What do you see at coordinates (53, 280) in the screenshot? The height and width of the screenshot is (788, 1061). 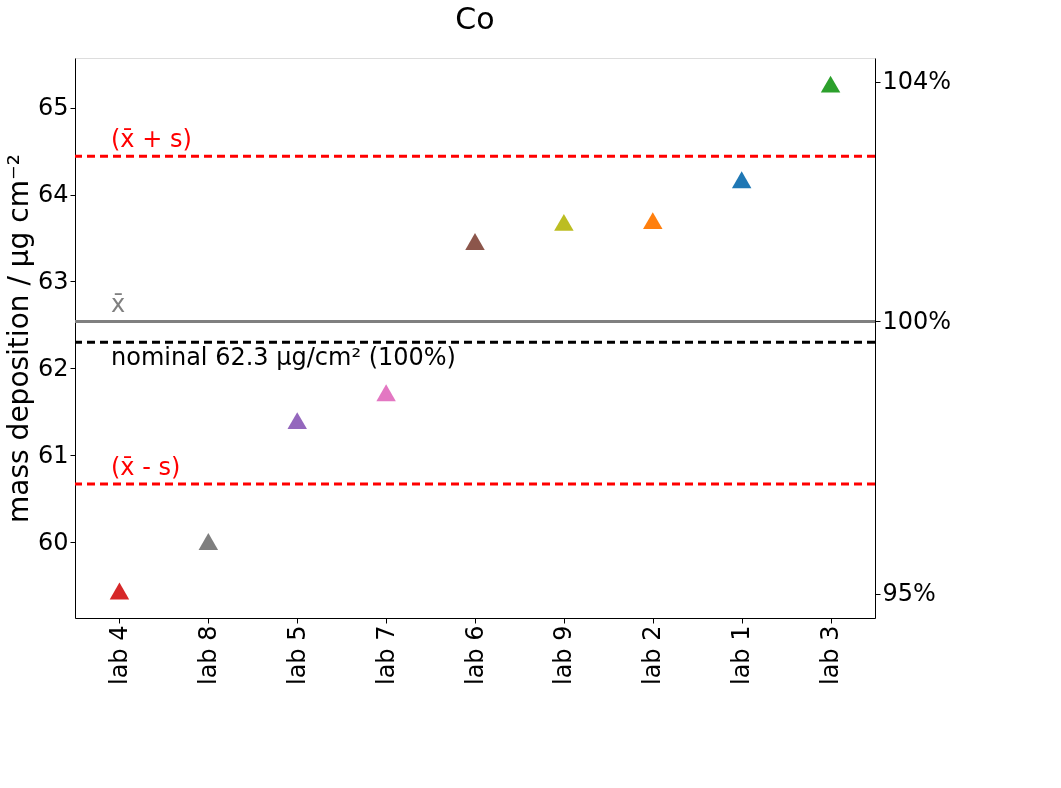 I see `y-tick-label: 63` at bounding box center [53, 280].